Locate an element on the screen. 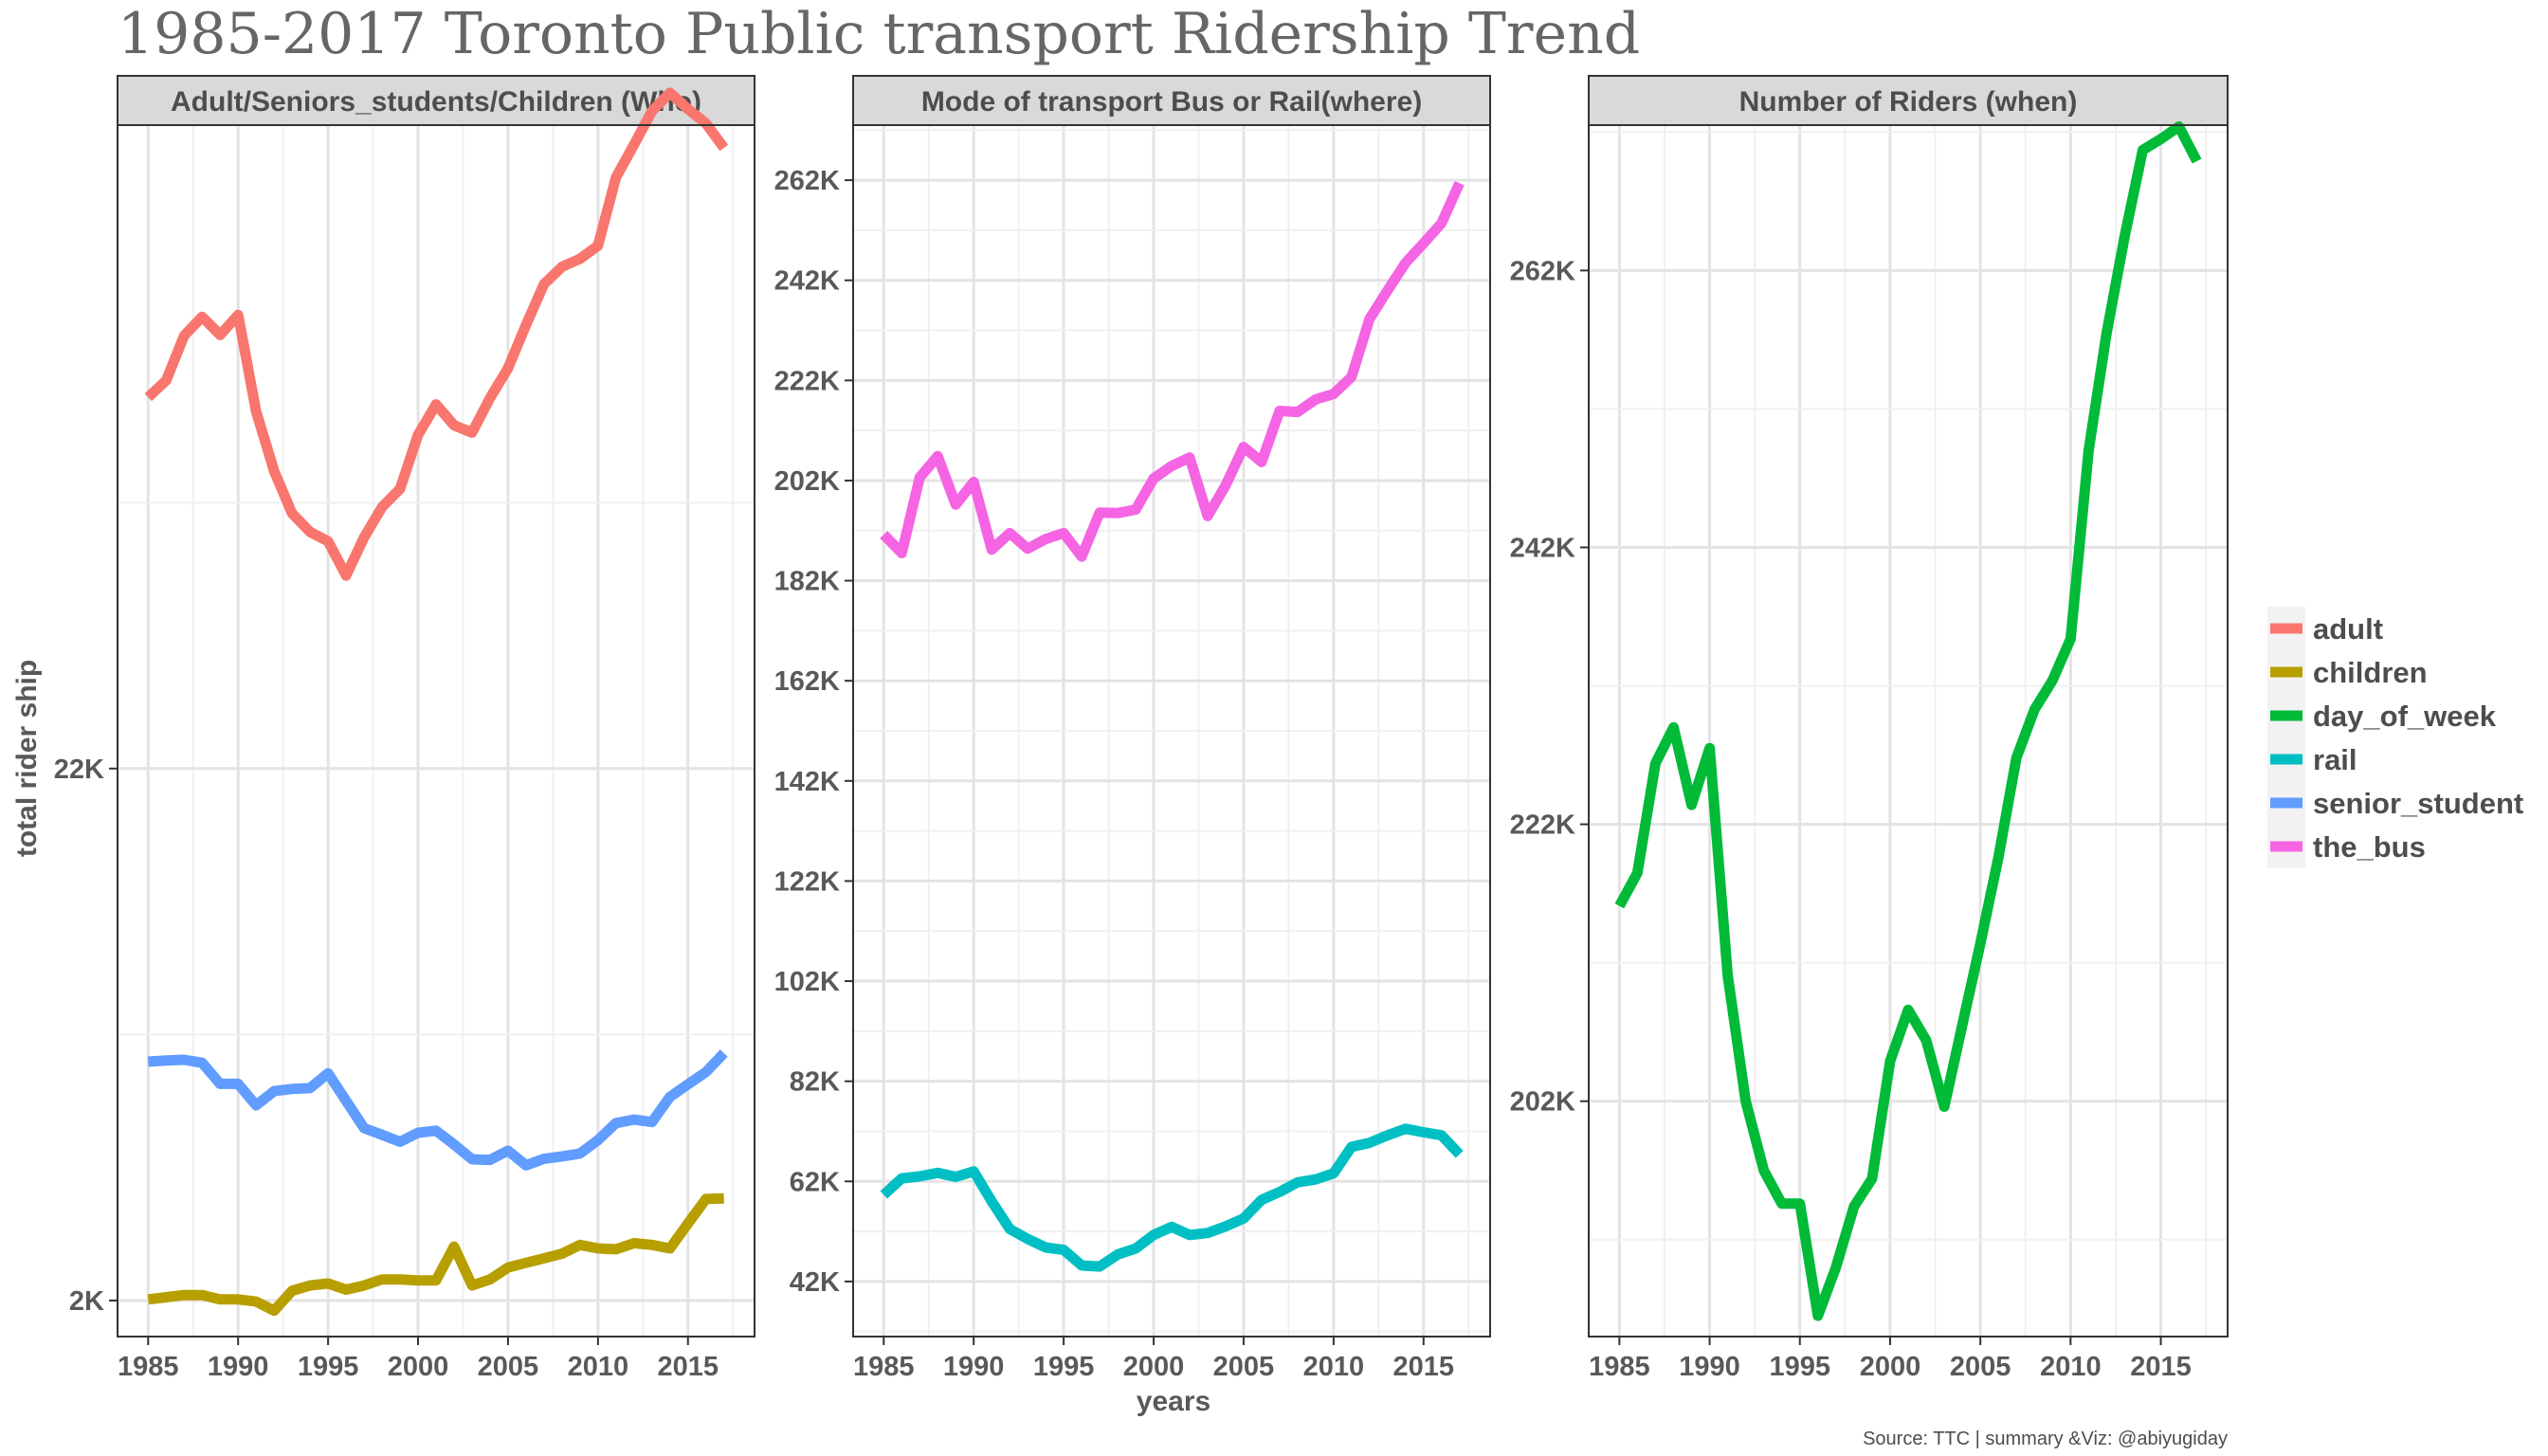 The width and height of the screenshot is (2548, 1456). legend-item-adult: adult is located at coordinates (2325, 628).